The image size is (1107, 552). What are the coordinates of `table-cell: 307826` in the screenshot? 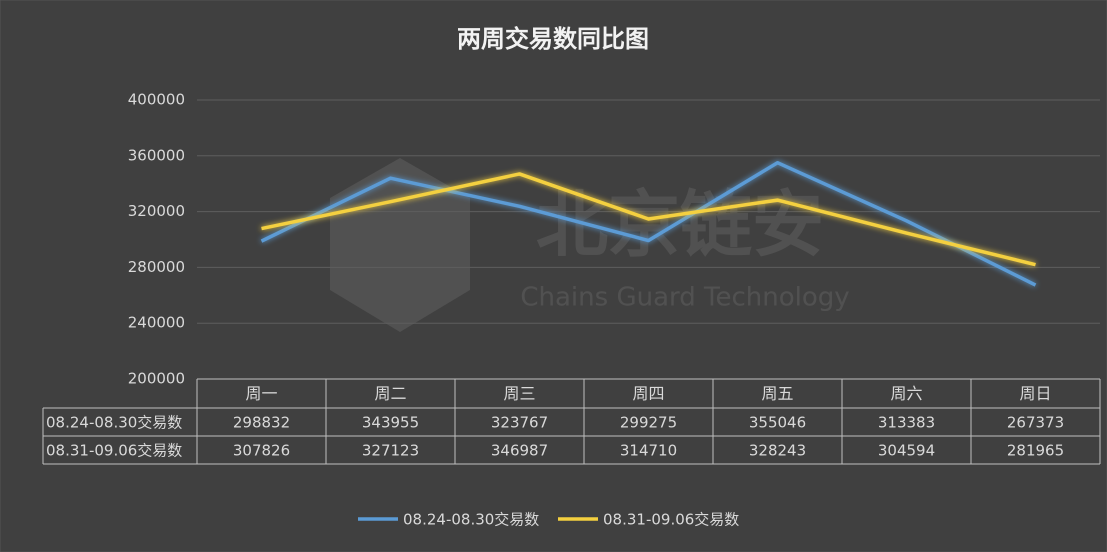 It's located at (261, 451).